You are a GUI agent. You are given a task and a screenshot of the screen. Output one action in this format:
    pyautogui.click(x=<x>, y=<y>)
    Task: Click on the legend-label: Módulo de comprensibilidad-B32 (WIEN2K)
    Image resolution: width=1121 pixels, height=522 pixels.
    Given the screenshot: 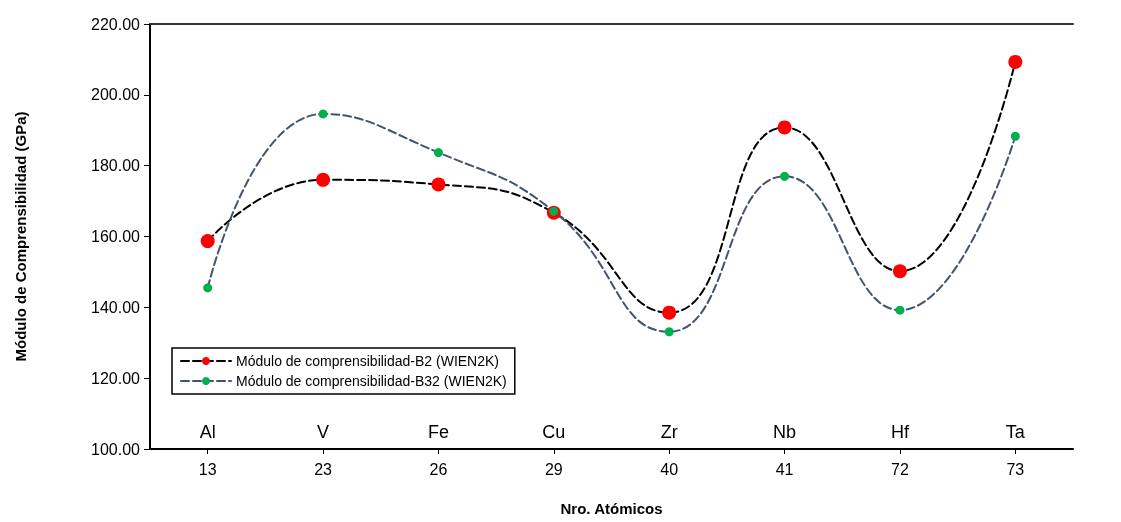 What is the action you would take?
    pyautogui.click(x=371, y=381)
    